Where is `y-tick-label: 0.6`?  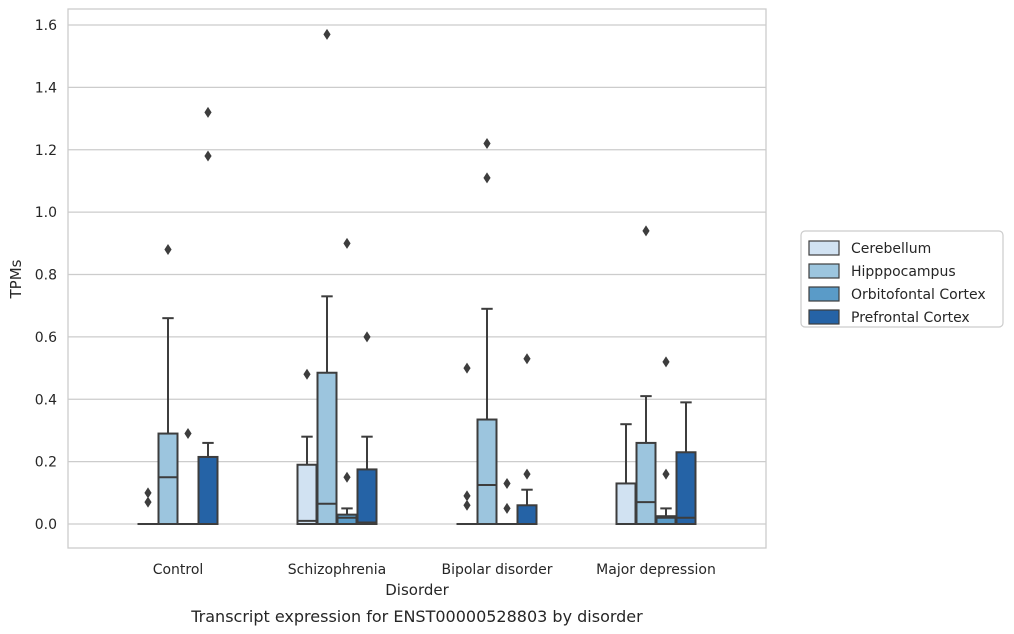
y-tick-label: 0.6 is located at coordinates (46, 338).